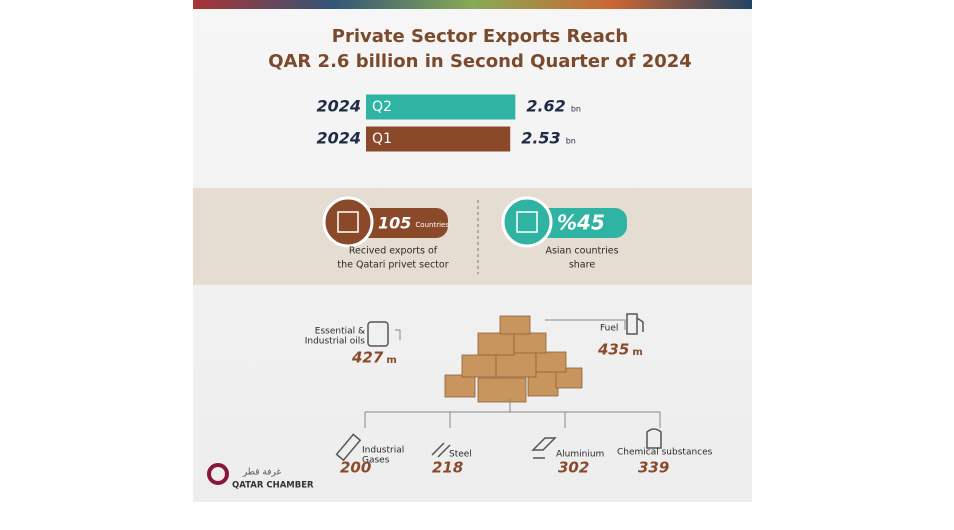 The image size is (954, 530). I want to click on product-label: Aluminium, so click(580, 455).